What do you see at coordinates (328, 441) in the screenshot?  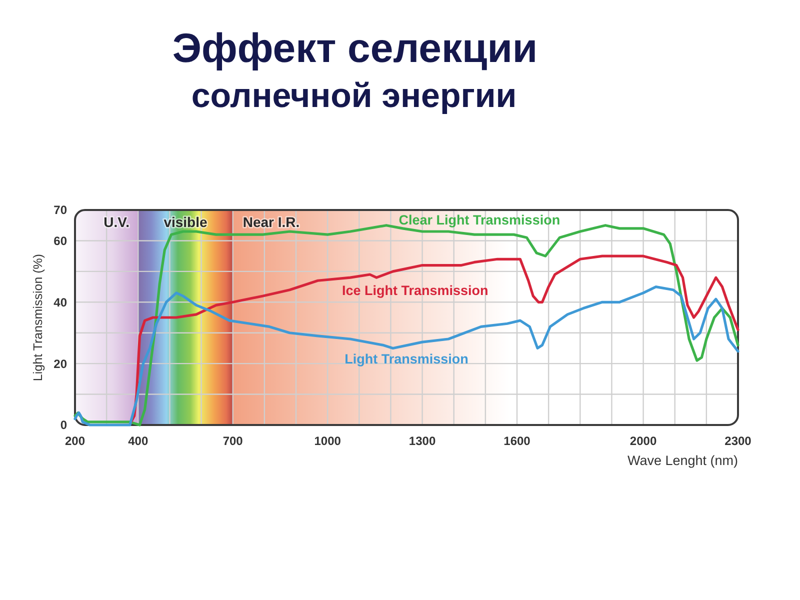 I see `x-tick-label: 1000` at bounding box center [328, 441].